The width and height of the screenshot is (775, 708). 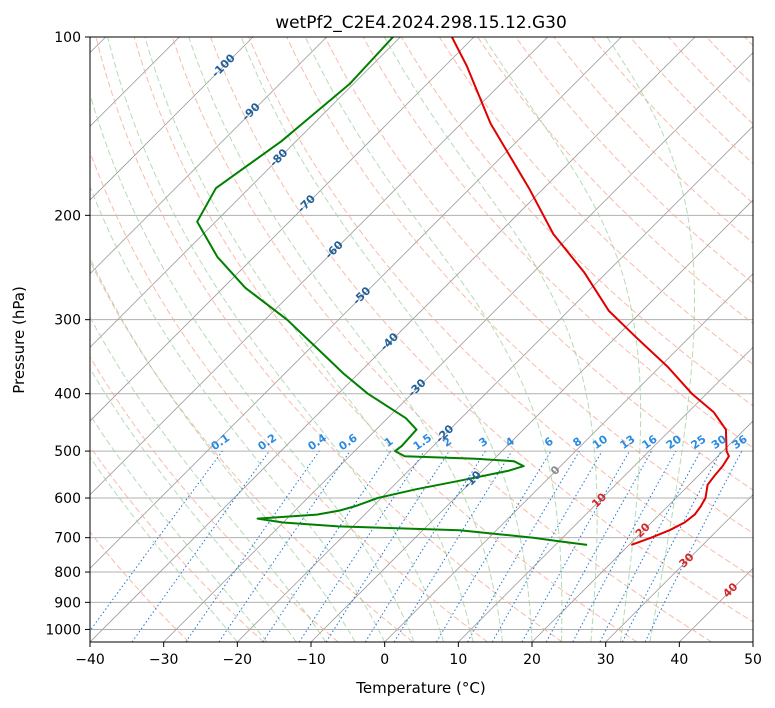 What do you see at coordinates (67, 573) in the screenshot?
I see `y-tick-label: 800` at bounding box center [67, 573].